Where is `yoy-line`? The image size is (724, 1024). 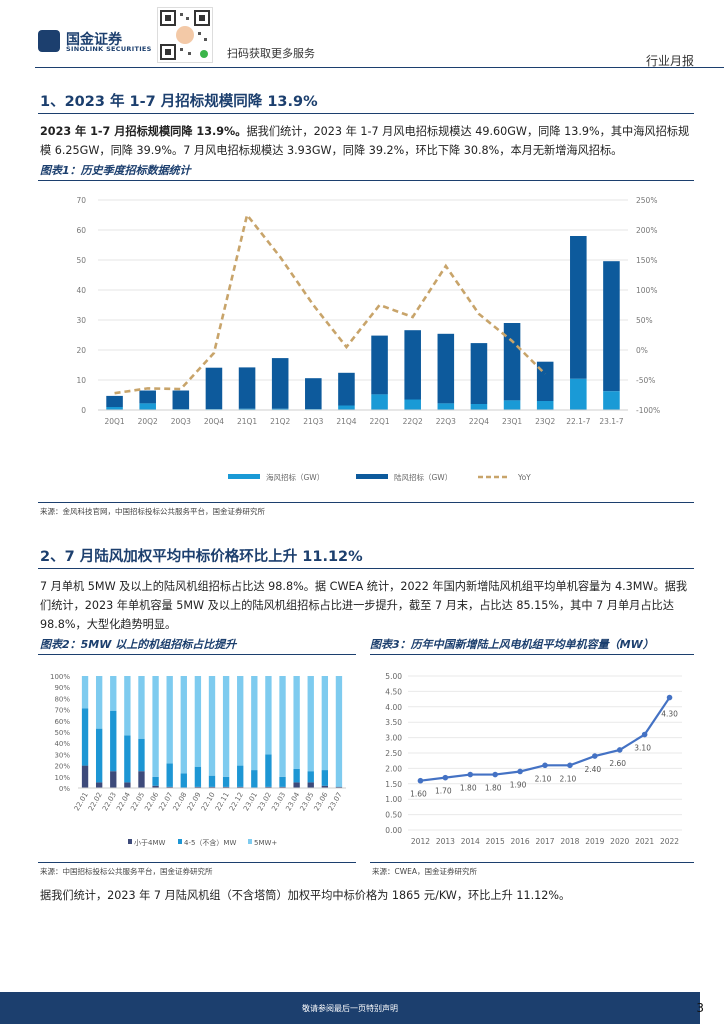 yoy-line is located at coordinates (330, 303).